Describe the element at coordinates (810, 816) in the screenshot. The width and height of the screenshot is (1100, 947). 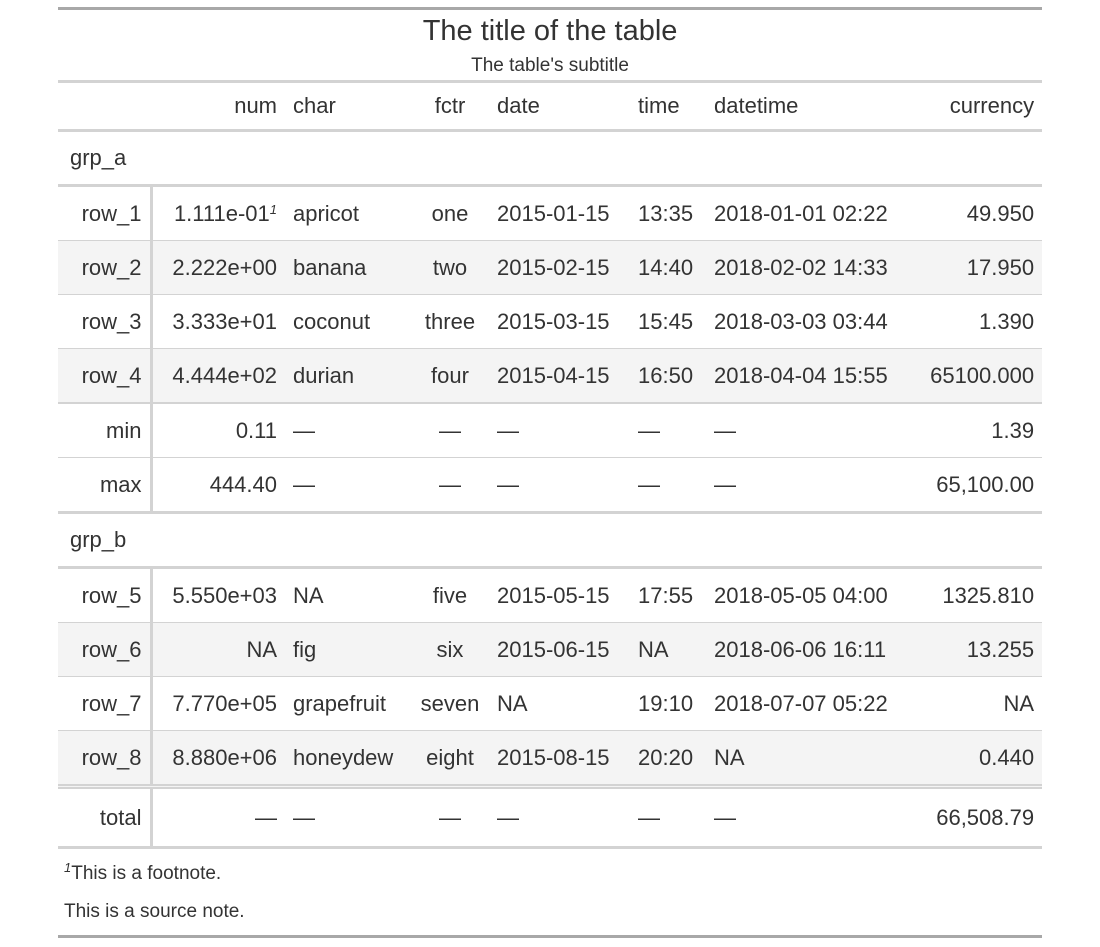
I see `grand-summary-datetime: —` at that location.